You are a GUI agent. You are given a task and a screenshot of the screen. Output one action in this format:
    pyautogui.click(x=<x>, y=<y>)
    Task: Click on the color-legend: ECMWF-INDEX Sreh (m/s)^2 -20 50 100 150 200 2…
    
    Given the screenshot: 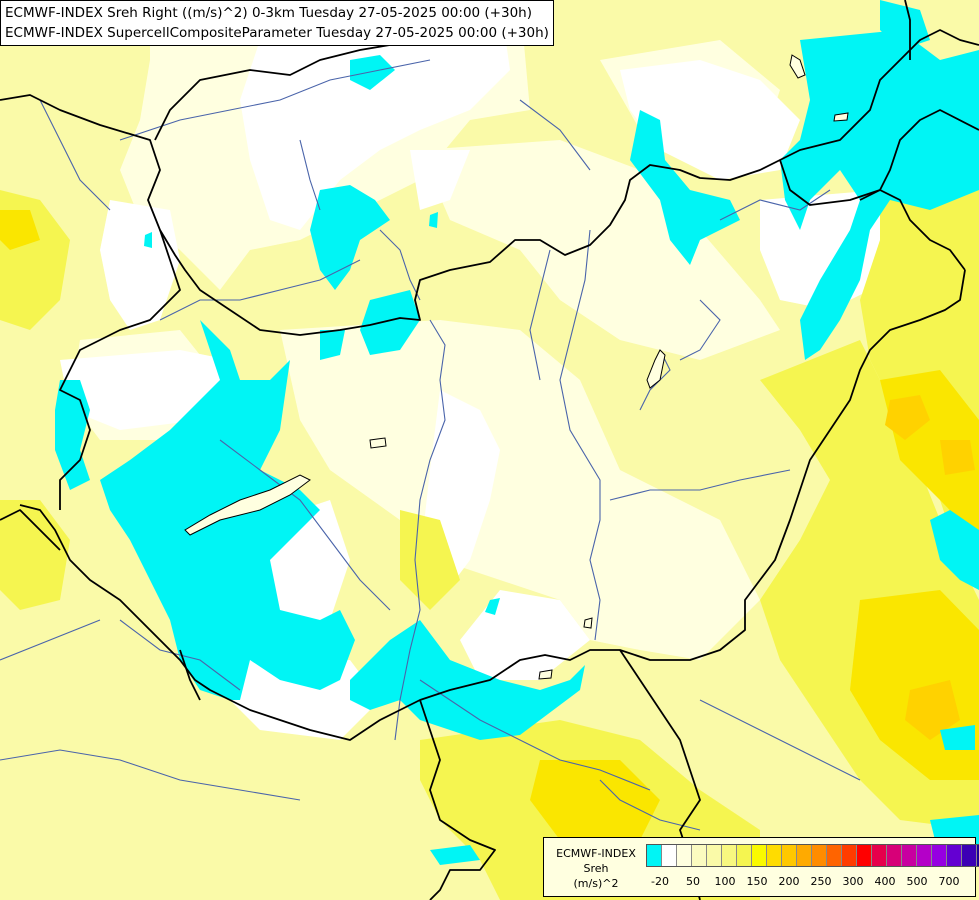 What is the action you would take?
    pyautogui.click(x=761, y=867)
    